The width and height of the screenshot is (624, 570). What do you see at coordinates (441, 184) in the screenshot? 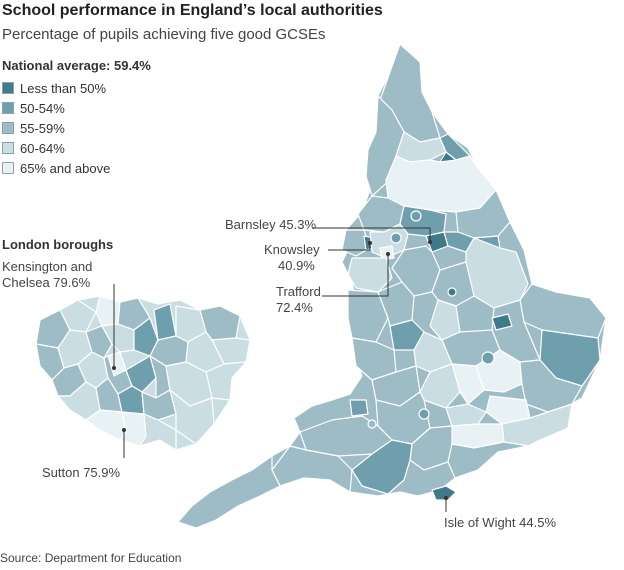
I see `region-north-yorkshire` at bounding box center [441, 184].